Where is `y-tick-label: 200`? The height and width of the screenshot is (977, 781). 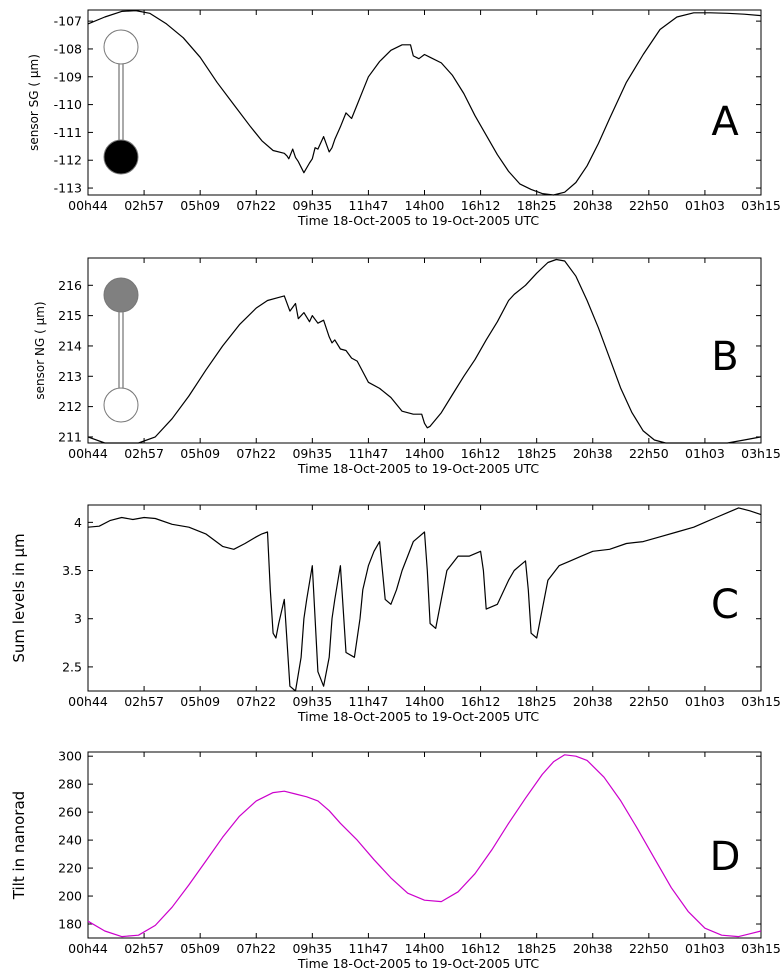 y-tick-label: 200 is located at coordinates (70, 896).